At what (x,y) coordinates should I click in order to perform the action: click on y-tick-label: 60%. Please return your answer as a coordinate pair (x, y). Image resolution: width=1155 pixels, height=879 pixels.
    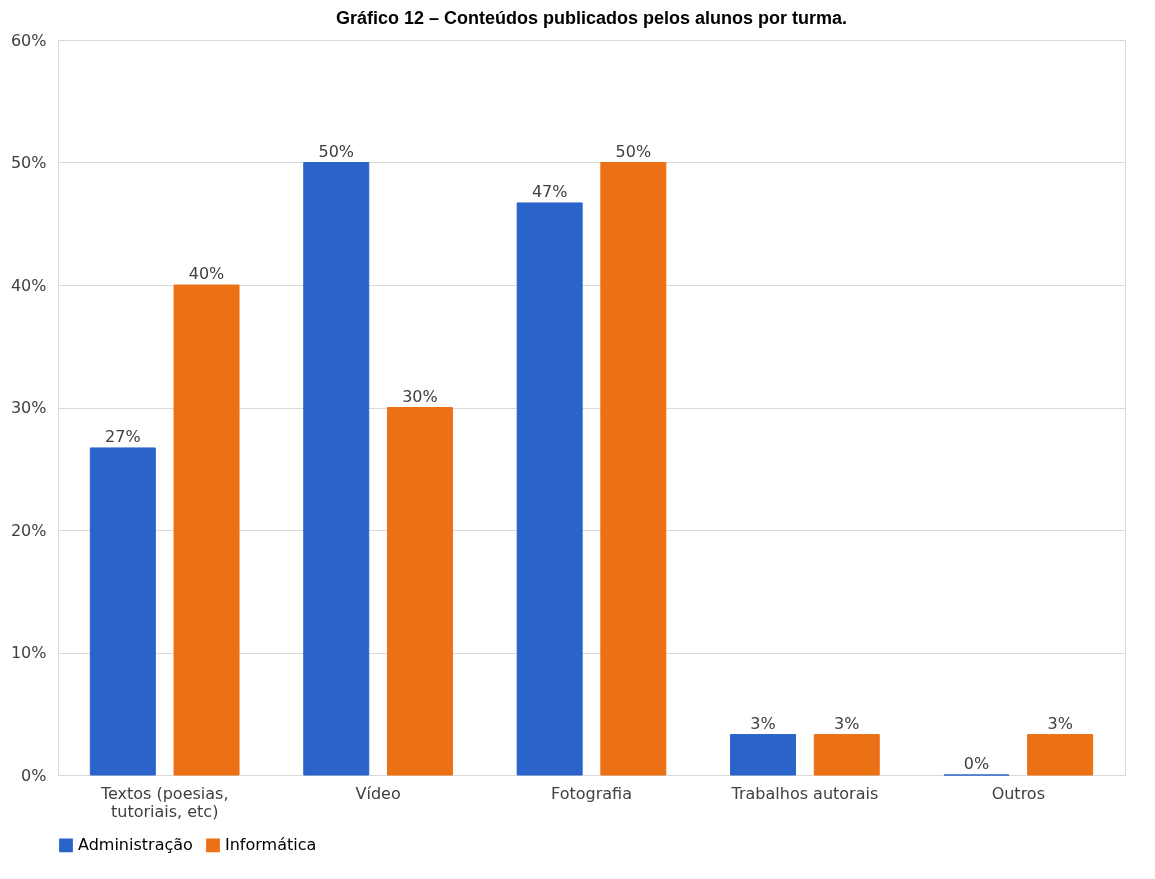
    Looking at the image, I should click on (28, 40).